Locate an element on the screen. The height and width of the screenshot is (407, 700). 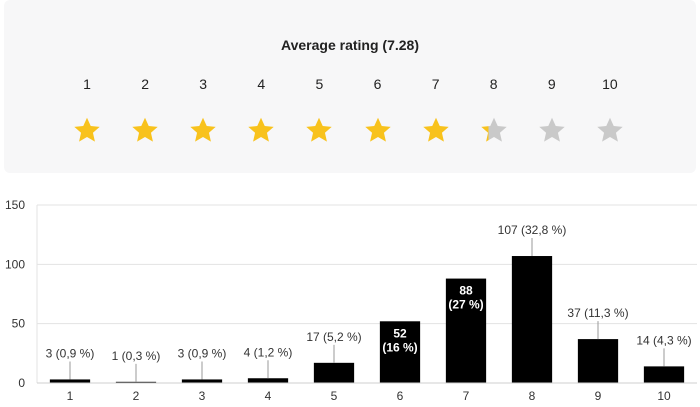
data-label: 17 (5,2 %) is located at coordinates (333, 337).